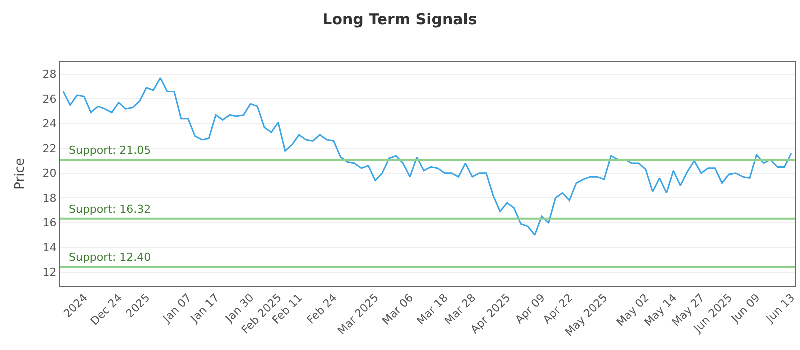 This screenshot has width=800, height=350. What do you see at coordinates (49, 149) in the screenshot?
I see `y-tick-label: 22` at bounding box center [49, 149].